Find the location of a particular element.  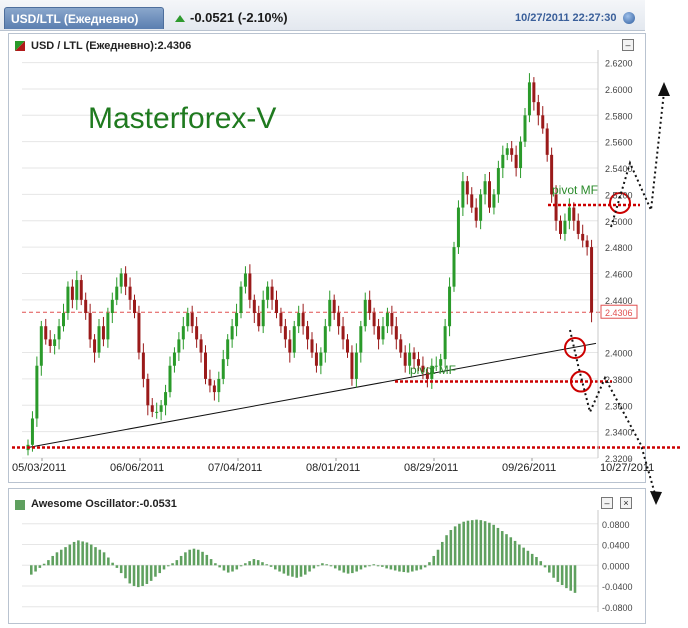

osc-y-tick-label: 0.0800 is located at coordinates (616, 525).